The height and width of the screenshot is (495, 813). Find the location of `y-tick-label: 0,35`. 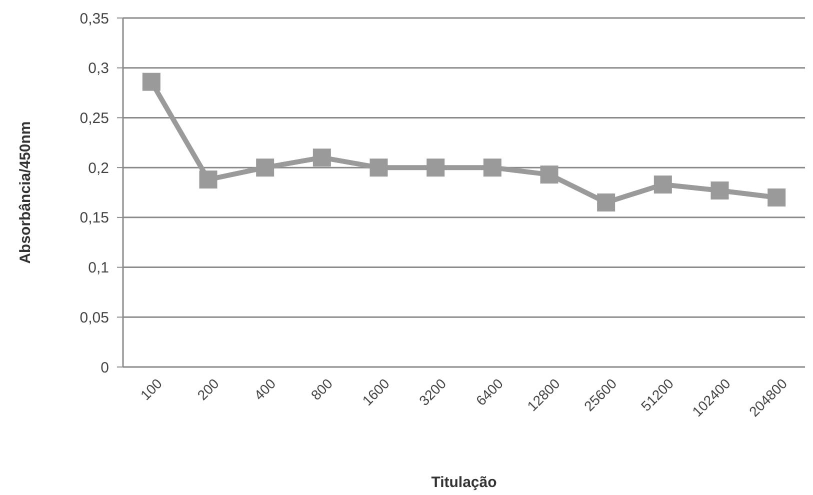

y-tick-label: 0,35 is located at coordinates (94, 19).